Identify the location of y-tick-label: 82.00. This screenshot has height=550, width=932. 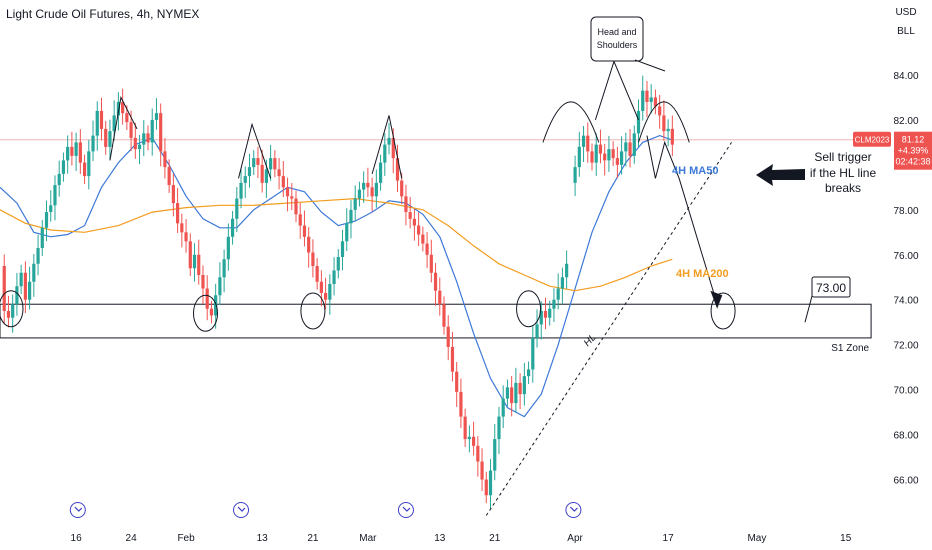
(905, 121).